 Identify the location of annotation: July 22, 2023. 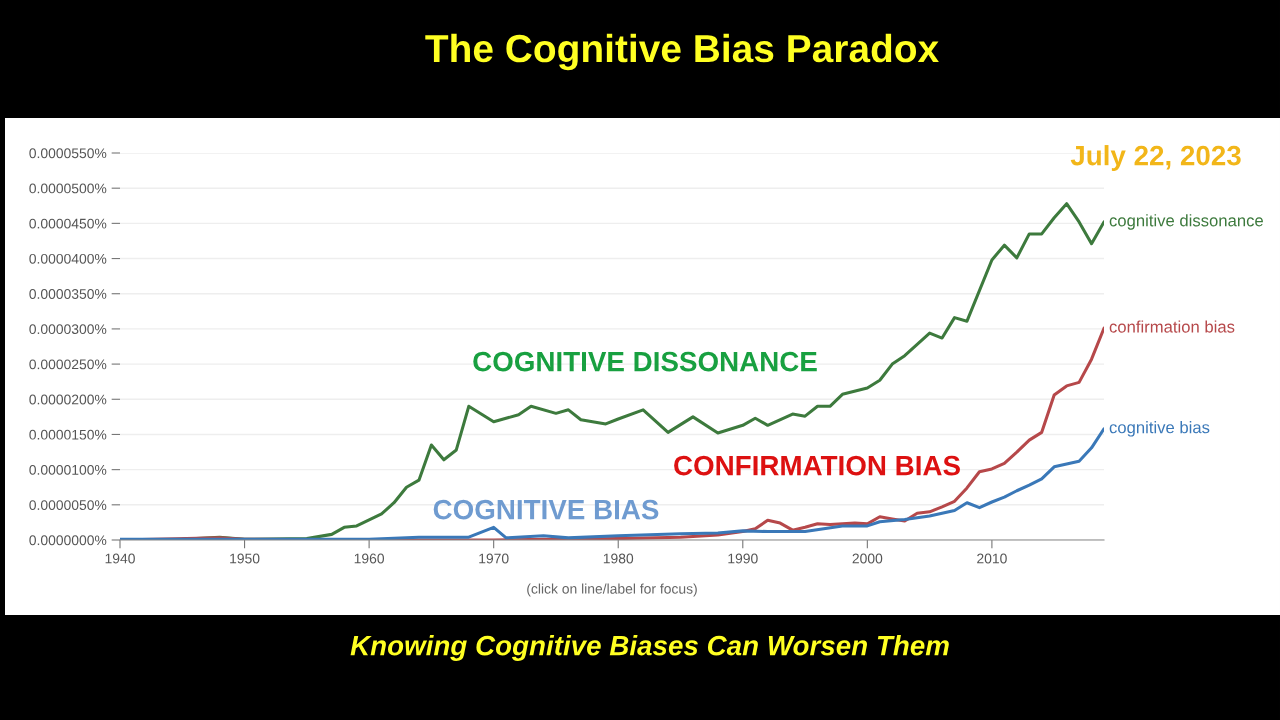
(1155, 158).